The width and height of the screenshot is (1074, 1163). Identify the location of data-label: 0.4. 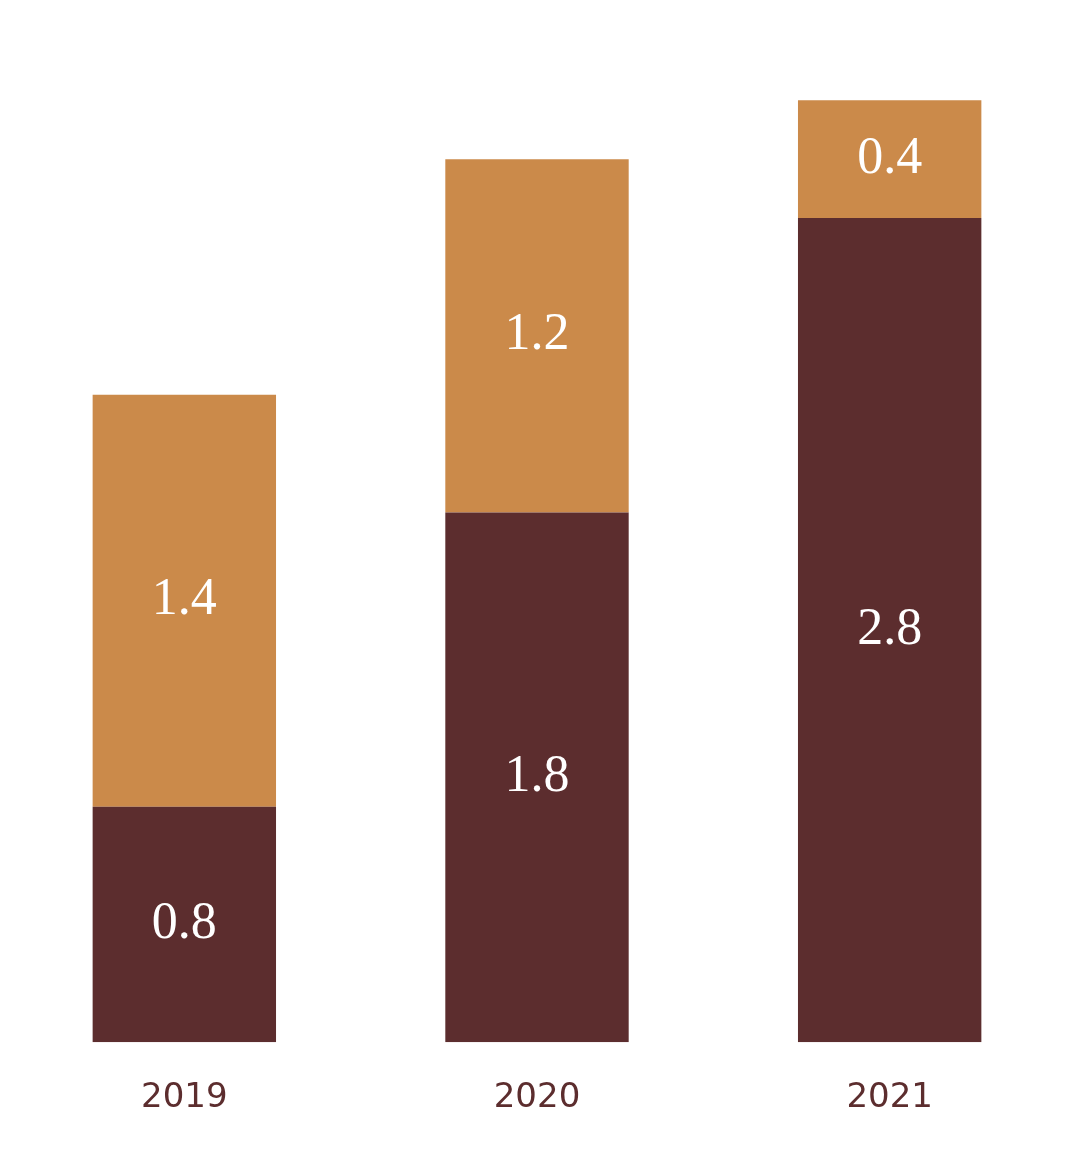
(890, 155).